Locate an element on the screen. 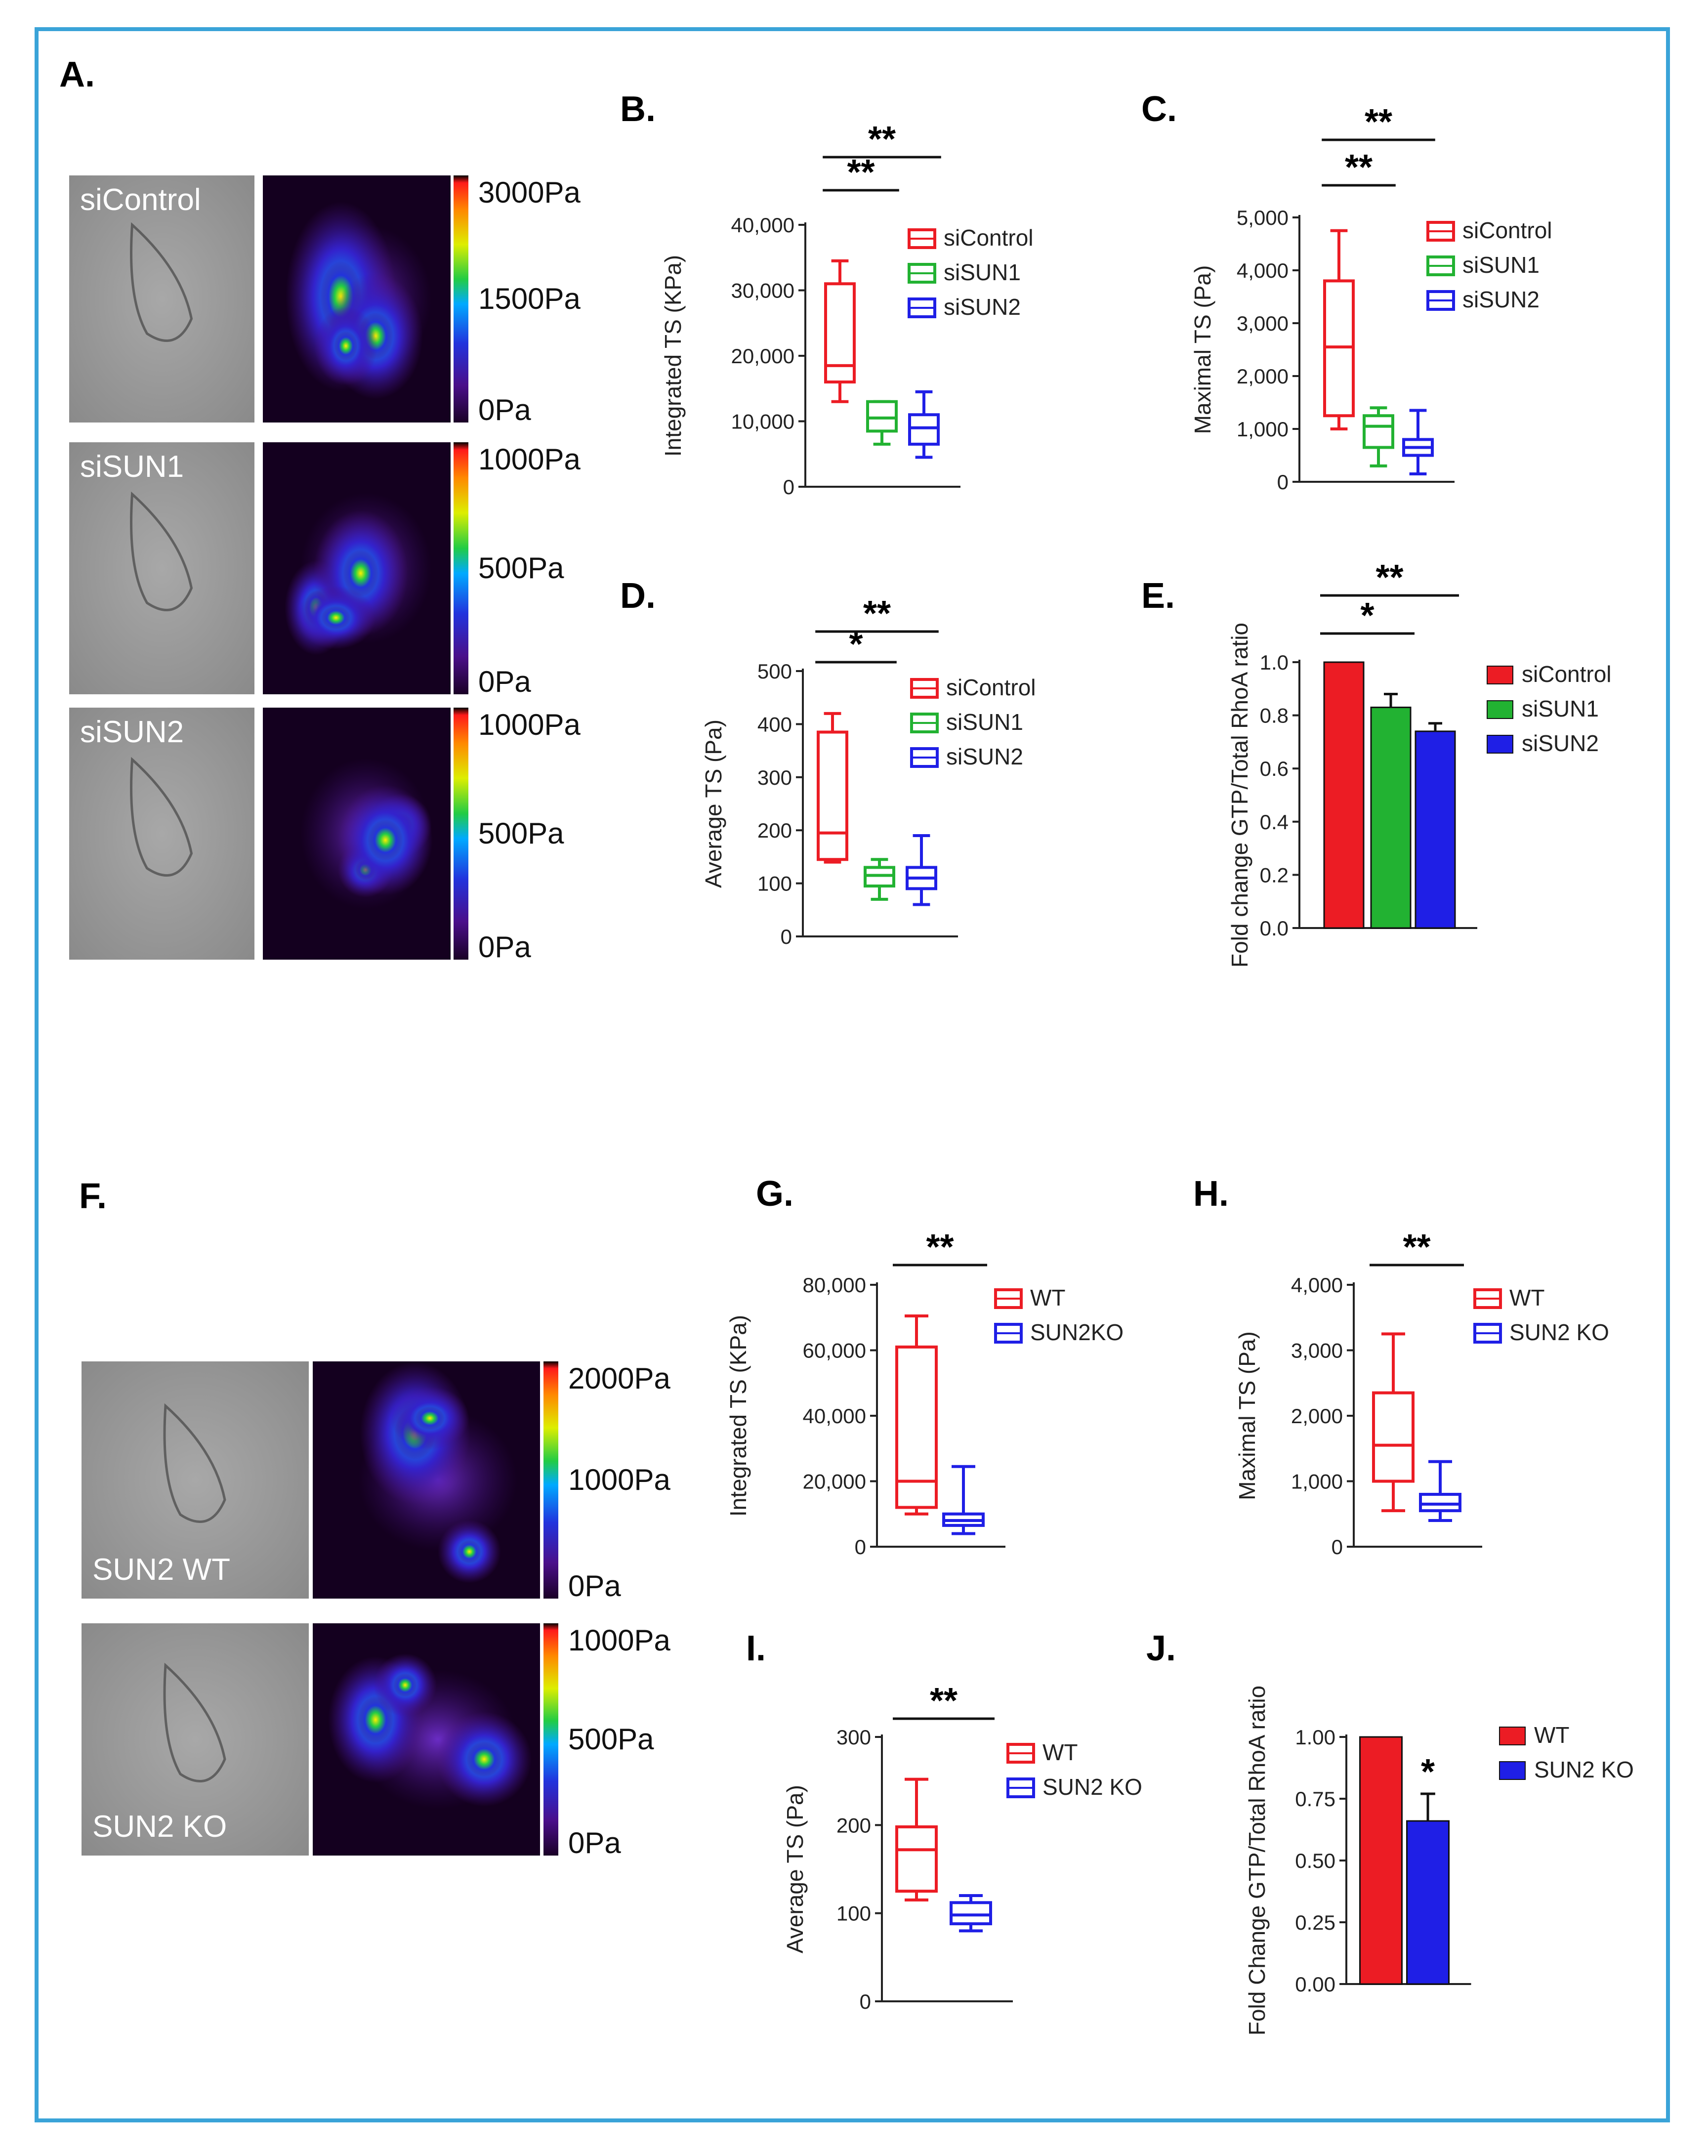 This screenshot has width=1708, height=2156. y-axis-label: Fold change GTP/Total RhoA ratio is located at coordinates (1239, 795).